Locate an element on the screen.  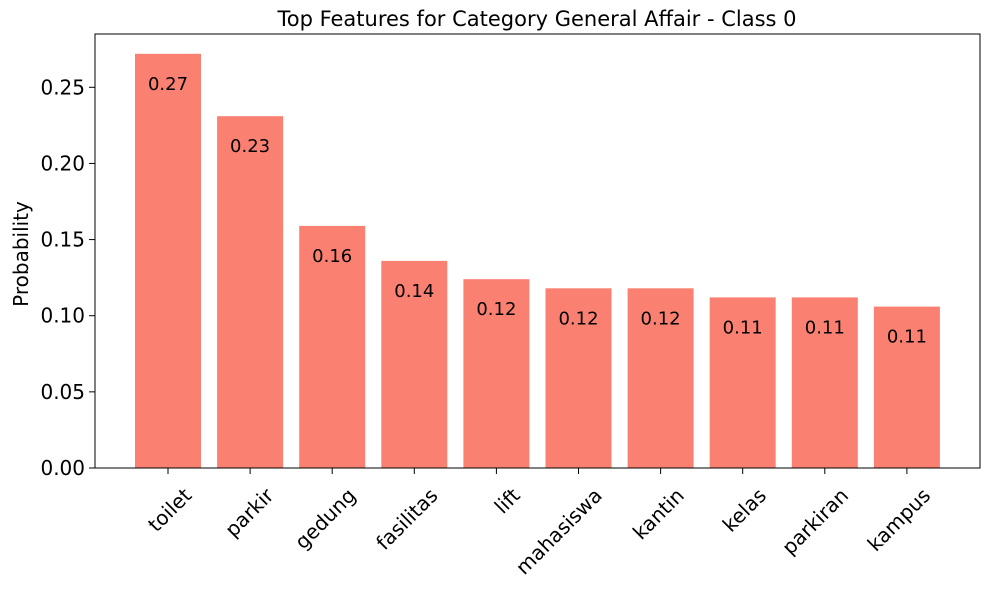
data-label-mahasiswa: 0.12 is located at coordinates (578, 318).